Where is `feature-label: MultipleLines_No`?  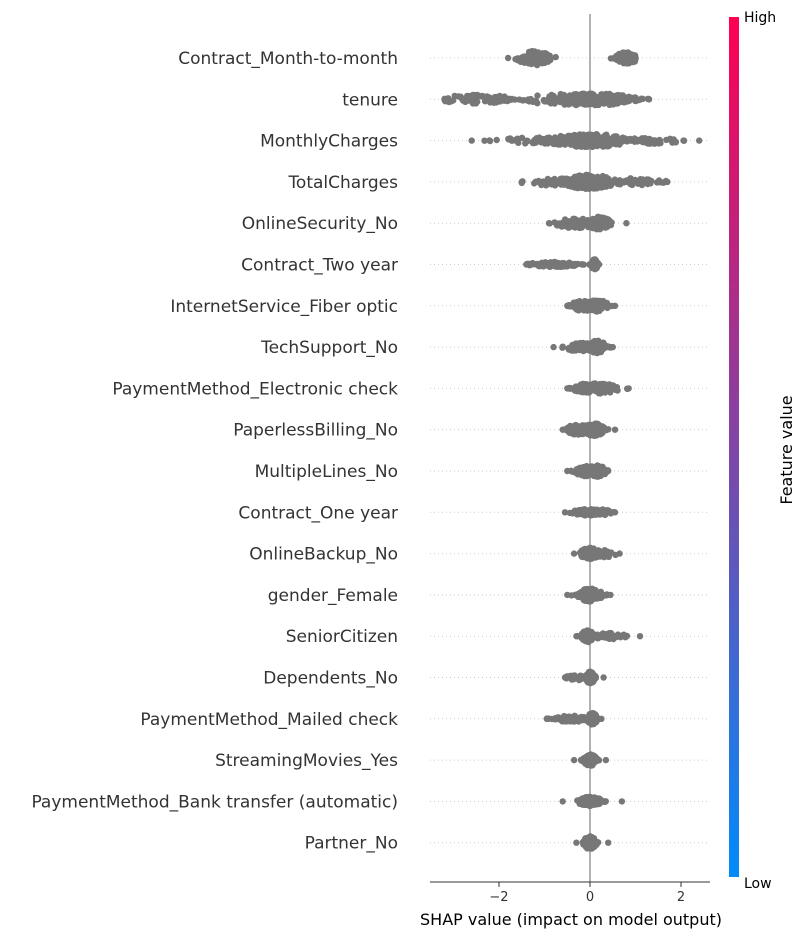 feature-label: MultipleLines_No is located at coordinates (326, 472).